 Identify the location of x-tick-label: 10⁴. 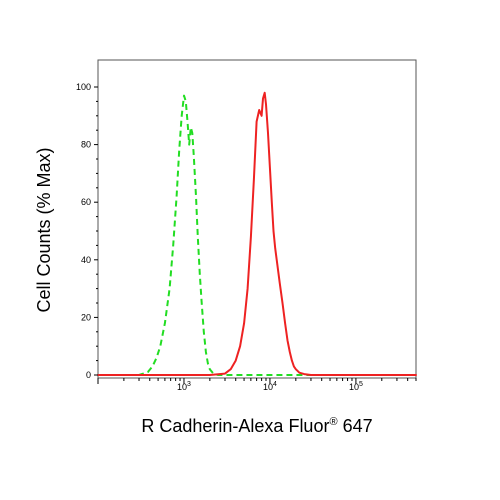
(270, 386).